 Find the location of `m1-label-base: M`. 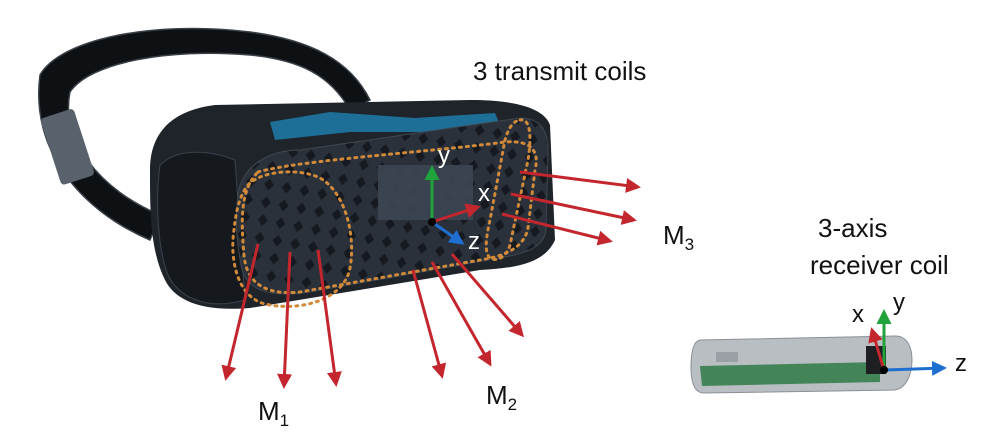

m1-label-base: M is located at coordinates (269, 411).